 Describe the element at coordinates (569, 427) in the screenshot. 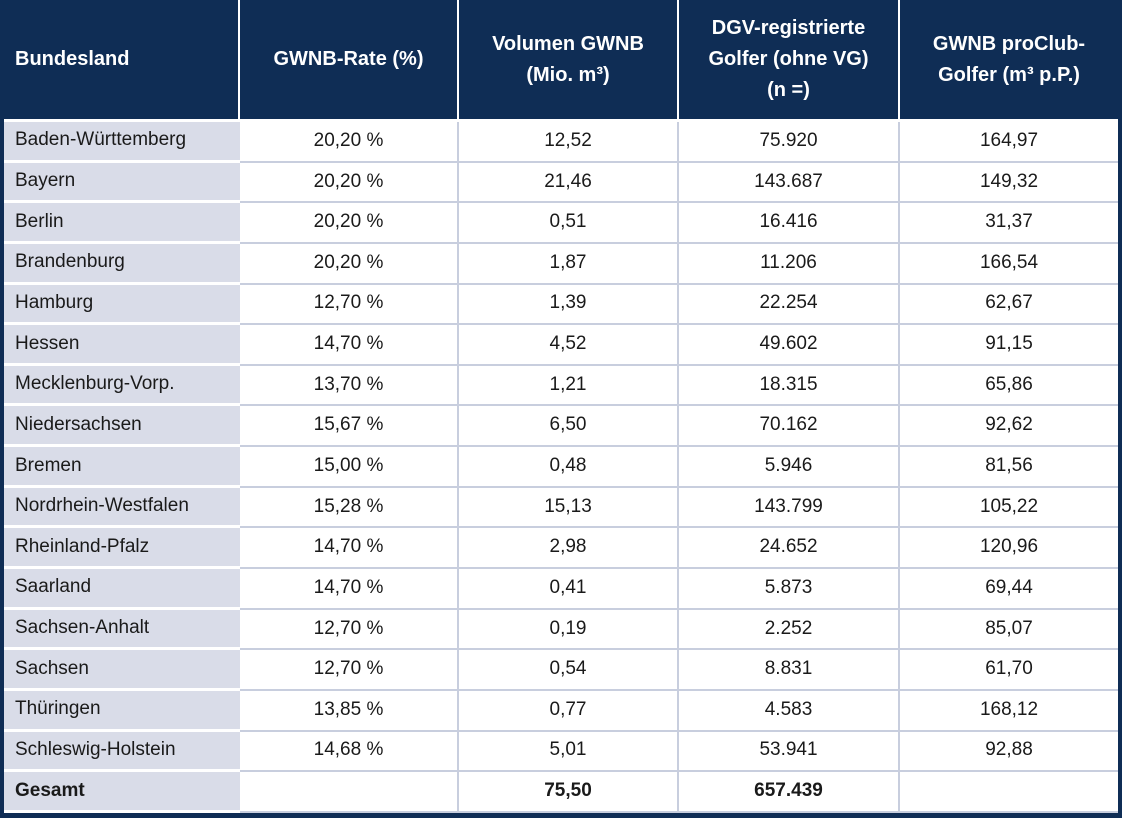

I see `volume-cell: 6,50` at that location.